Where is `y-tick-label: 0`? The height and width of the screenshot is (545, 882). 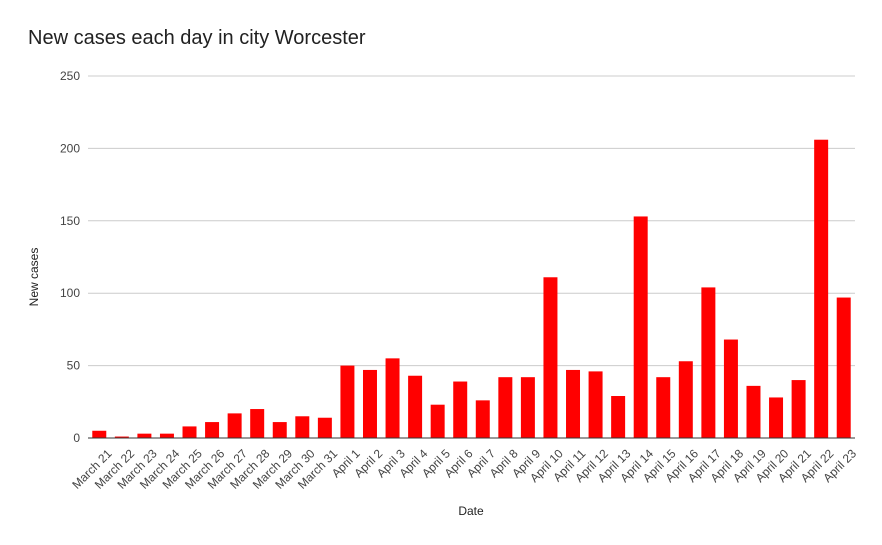 y-tick-label: 0 is located at coordinates (76, 438).